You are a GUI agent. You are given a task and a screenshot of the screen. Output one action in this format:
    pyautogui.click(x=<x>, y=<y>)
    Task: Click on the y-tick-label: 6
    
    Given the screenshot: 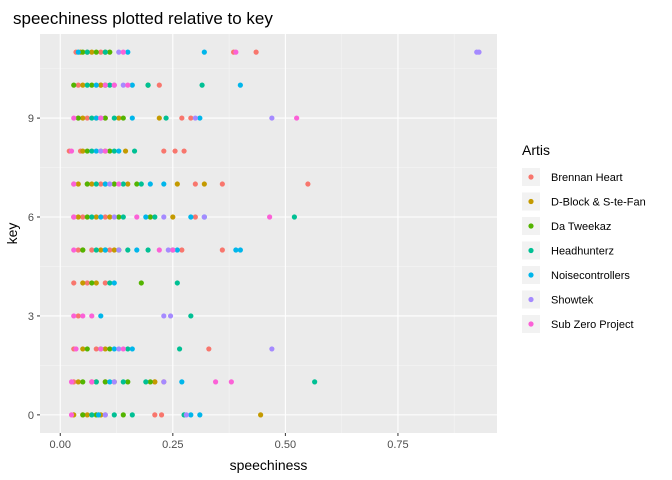 What is the action you would take?
    pyautogui.click(x=31, y=218)
    